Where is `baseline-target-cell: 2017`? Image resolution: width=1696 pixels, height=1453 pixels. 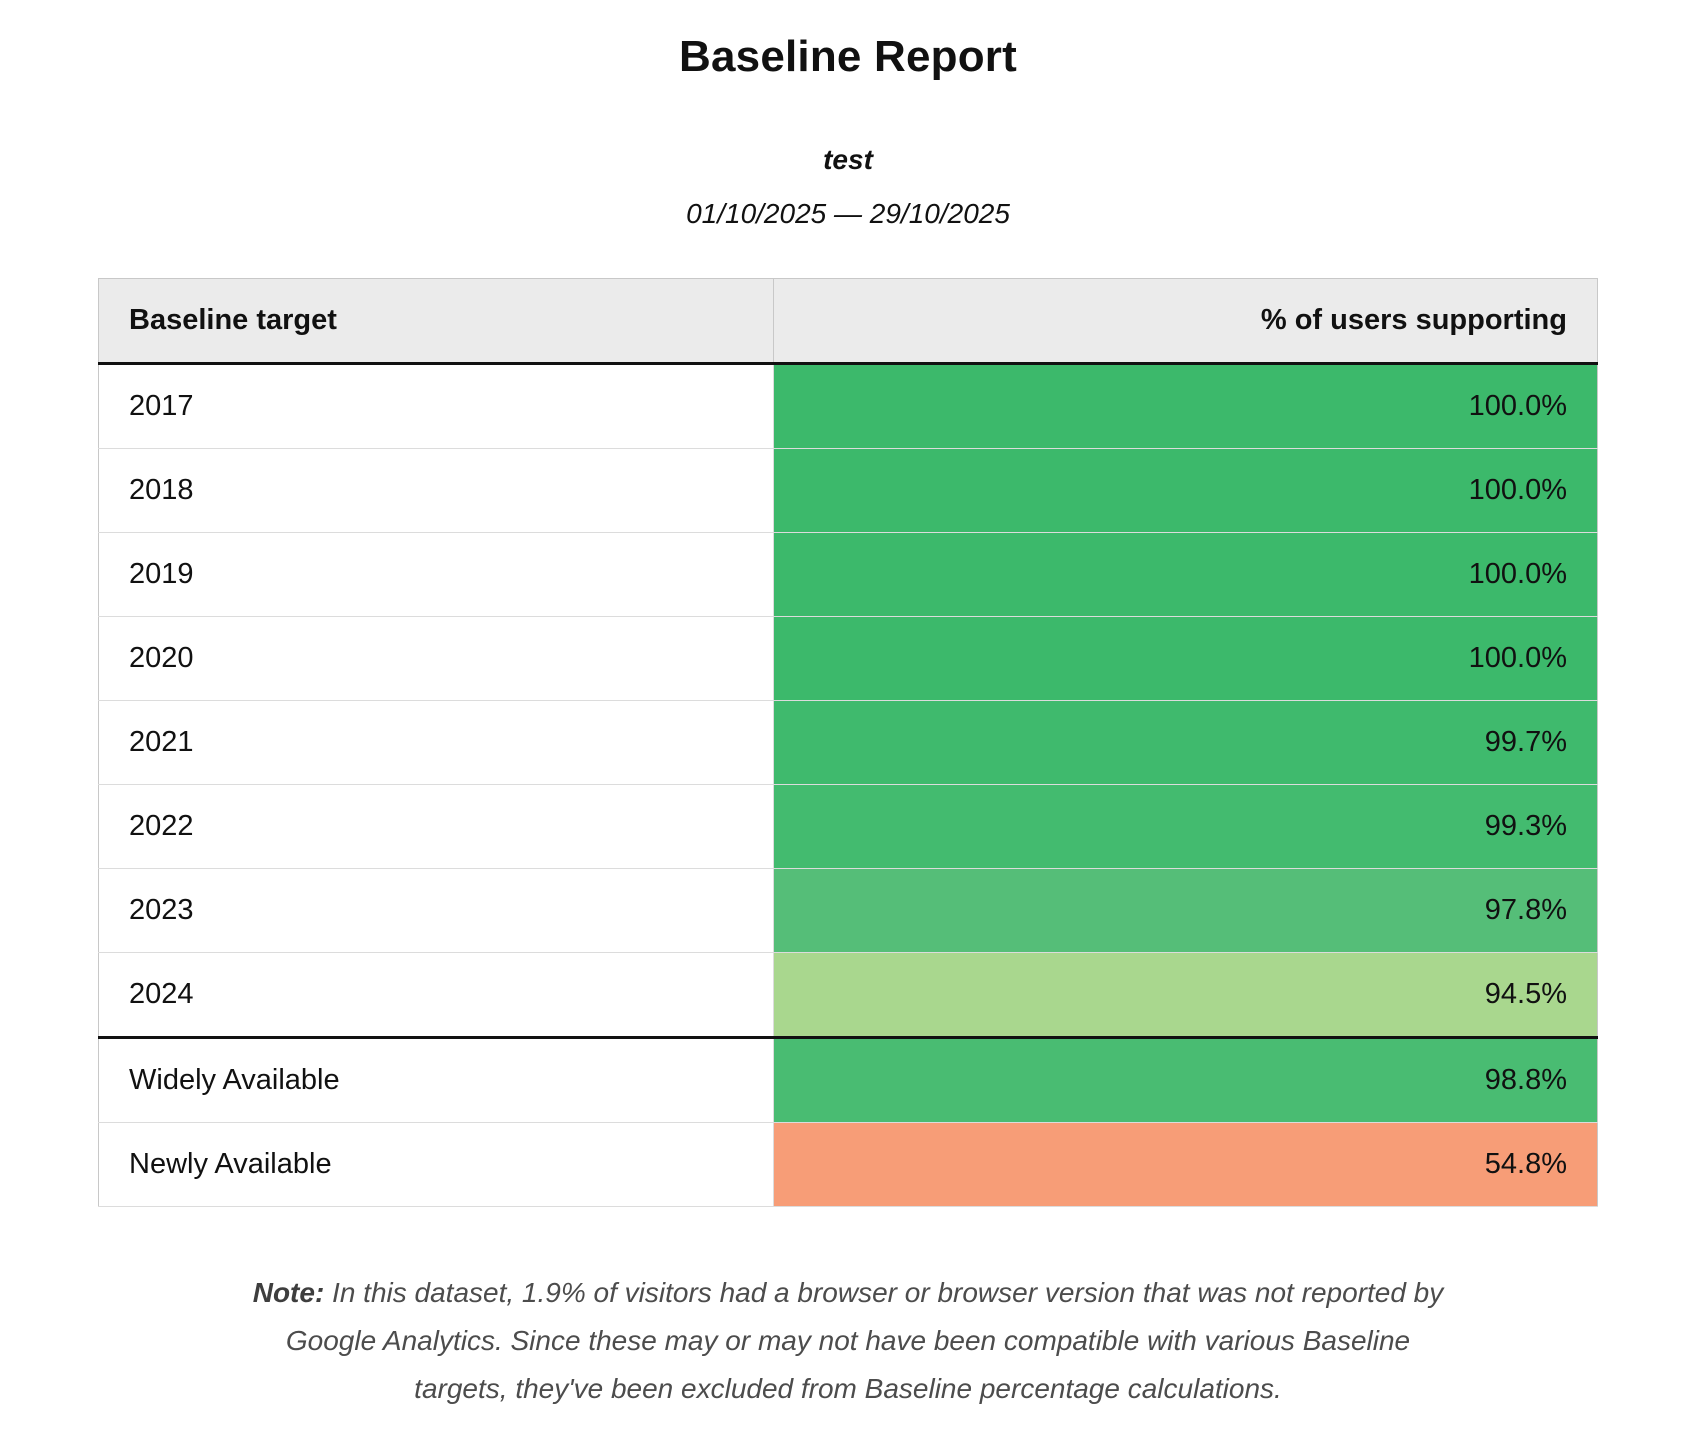 baseline-target-cell: 2017 is located at coordinates (436, 406).